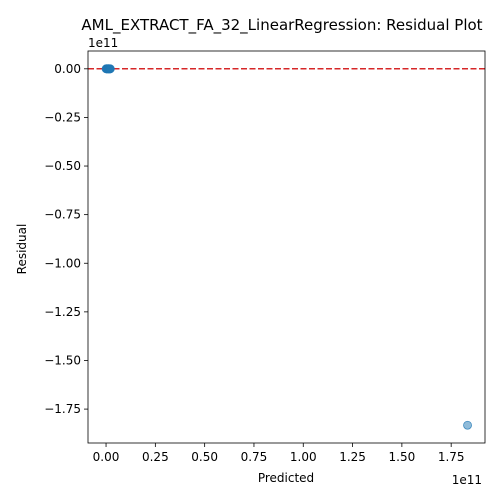 This screenshot has height=500, width=500. What do you see at coordinates (62, 312) in the screenshot?
I see `y-tick-label-5: −1.25` at bounding box center [62, 312].